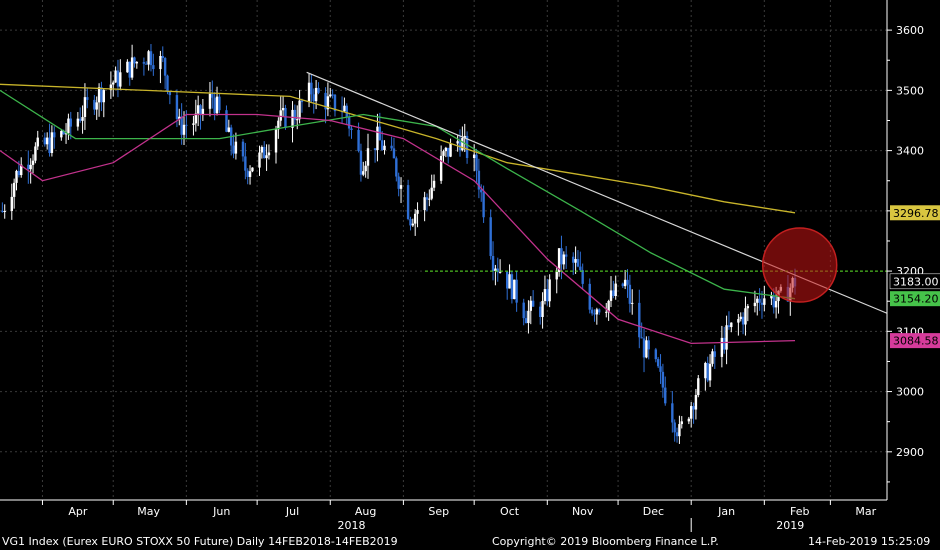 The width and height of the screenshot is (940, 550). Describe the element at coordinates (583, 511) in the screenshot. I see `x-tick-label: Nov` at that location.